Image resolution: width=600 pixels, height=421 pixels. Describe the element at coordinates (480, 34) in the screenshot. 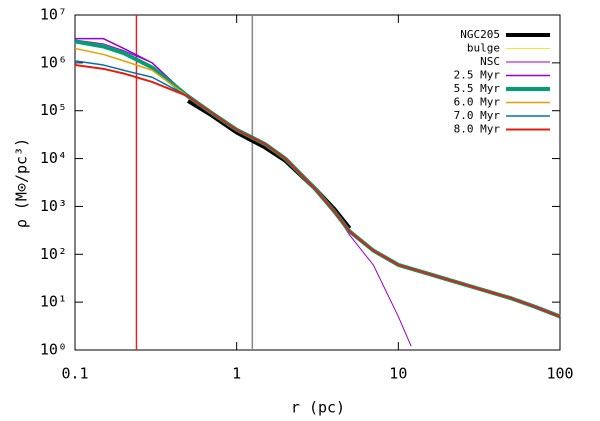

I see `legend-label: NGC205` at that location.